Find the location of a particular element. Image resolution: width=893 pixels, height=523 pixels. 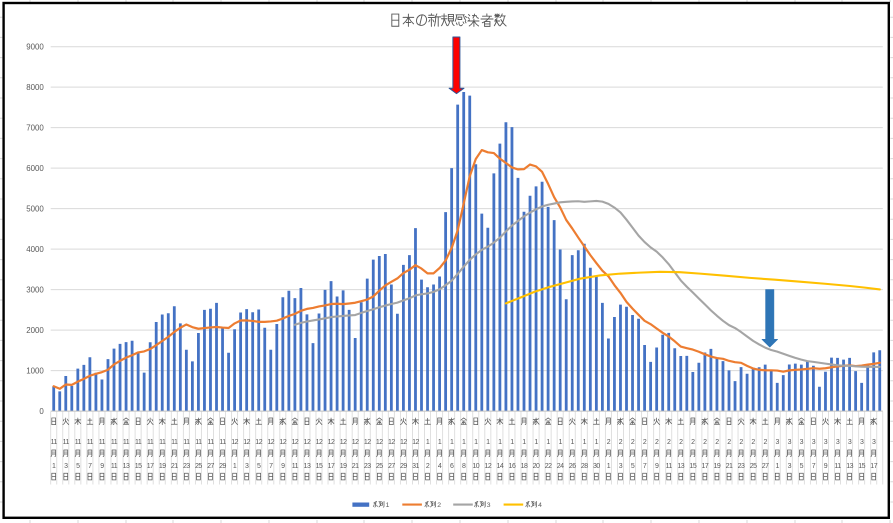

svg-text: 28 is located at coordinates (584, 466).